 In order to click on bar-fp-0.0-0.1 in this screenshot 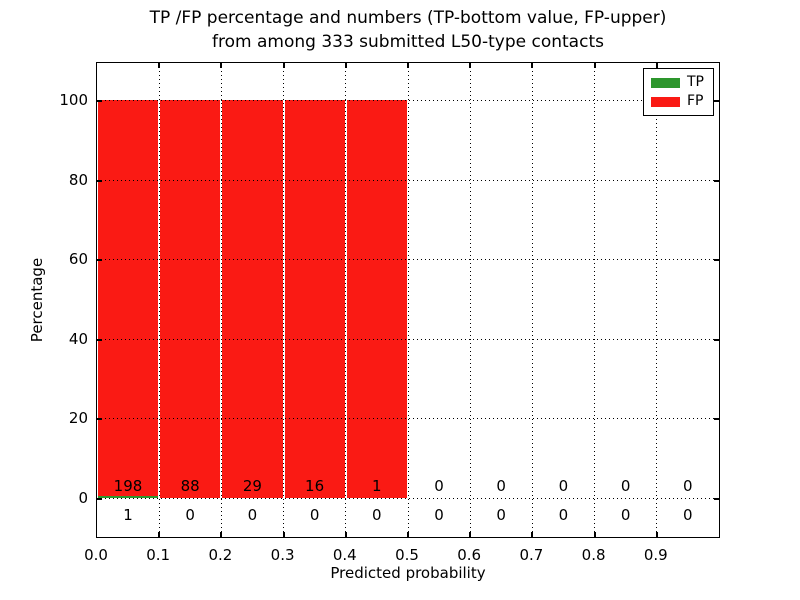, I will do `click(128, 298)`.